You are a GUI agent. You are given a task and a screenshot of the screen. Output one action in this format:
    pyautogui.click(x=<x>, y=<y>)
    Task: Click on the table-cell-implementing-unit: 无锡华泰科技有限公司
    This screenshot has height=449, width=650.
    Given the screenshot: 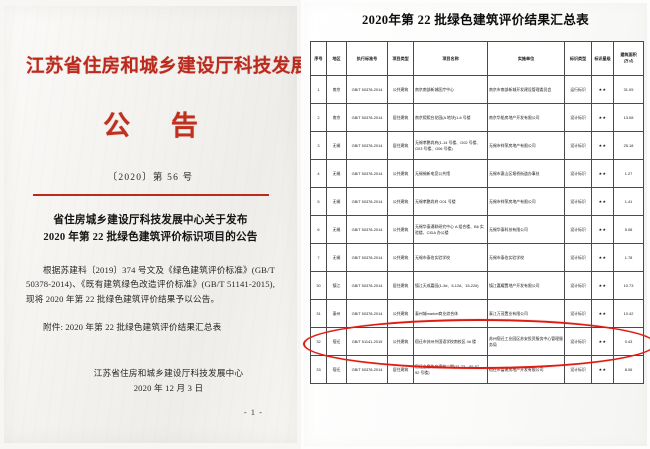 What is the action you would take?
    pyautogui.click(x=526, y=229)
    